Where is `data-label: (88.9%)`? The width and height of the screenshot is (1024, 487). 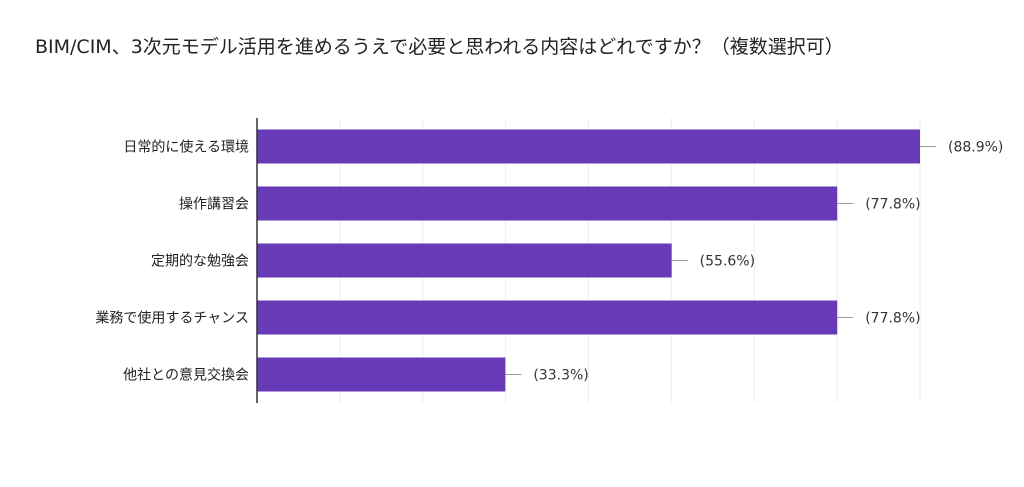 data-label: (88.9%) is located at coordinates (975, 148).